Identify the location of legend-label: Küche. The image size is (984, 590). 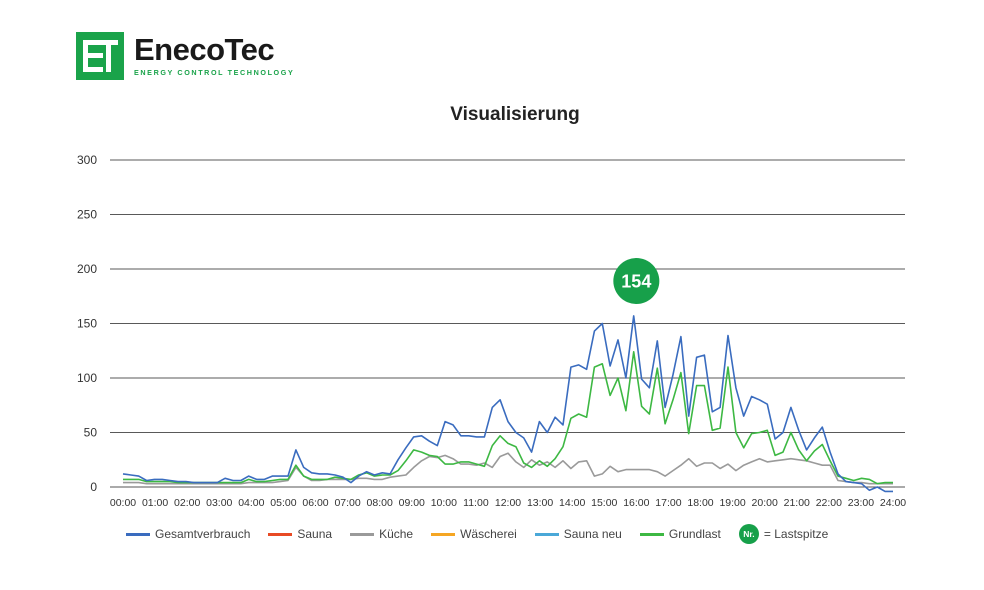
(396, 534).